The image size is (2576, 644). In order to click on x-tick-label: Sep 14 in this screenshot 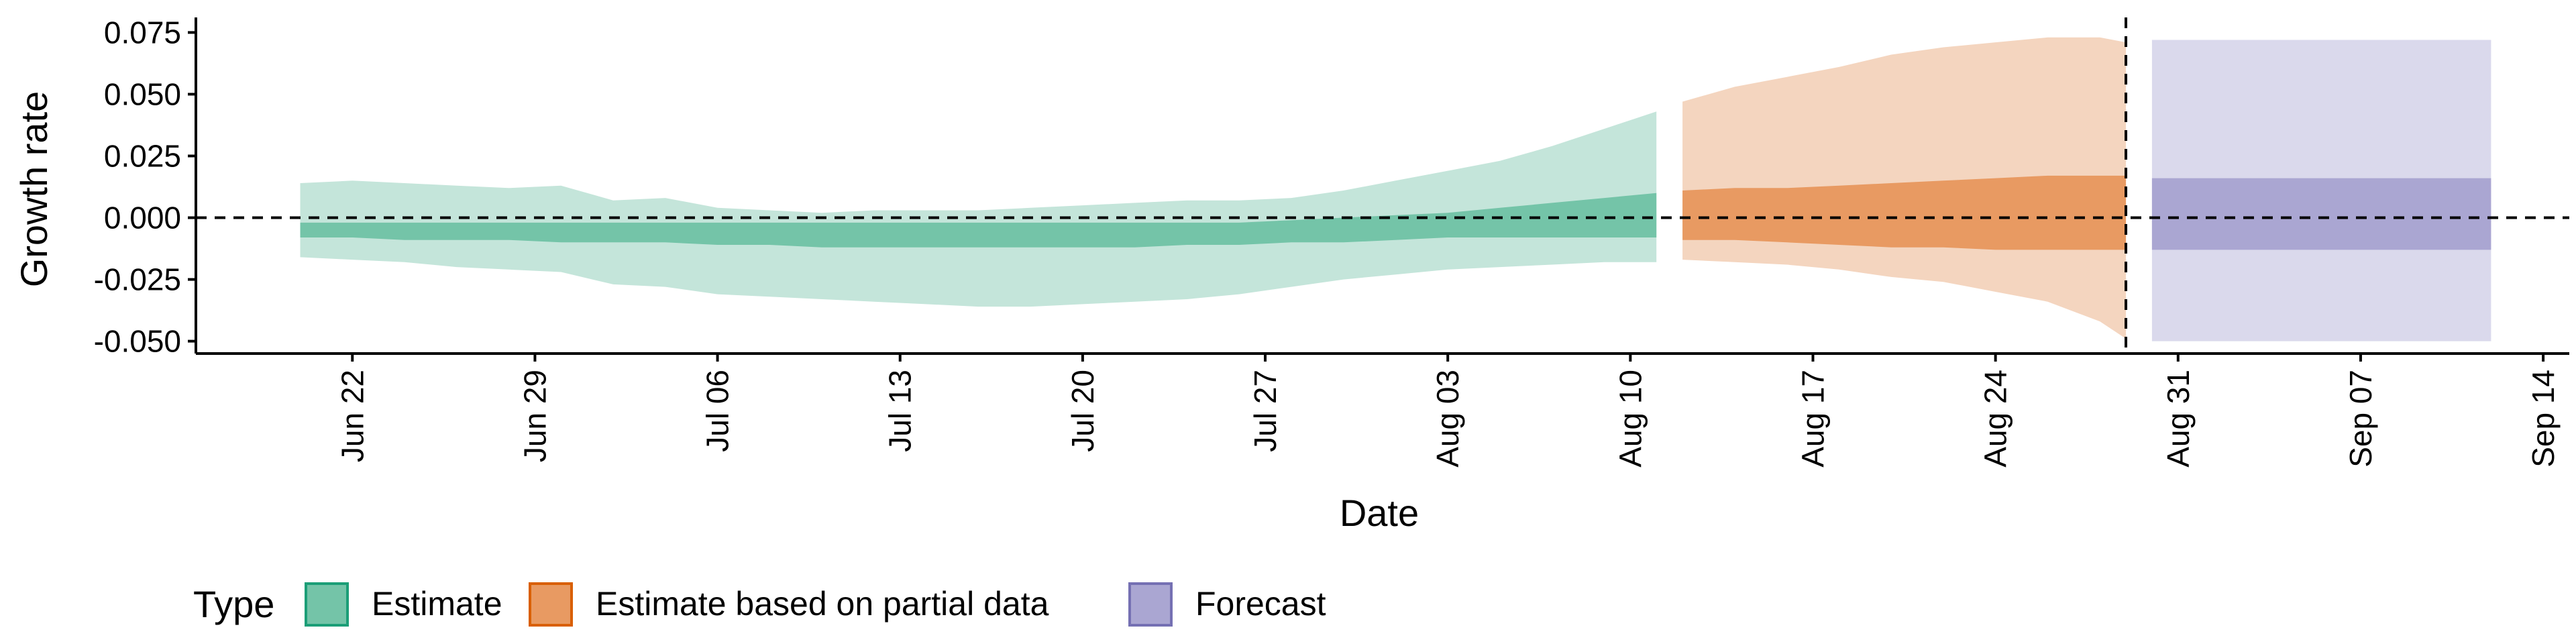, I will do `click(2543, 419)`.